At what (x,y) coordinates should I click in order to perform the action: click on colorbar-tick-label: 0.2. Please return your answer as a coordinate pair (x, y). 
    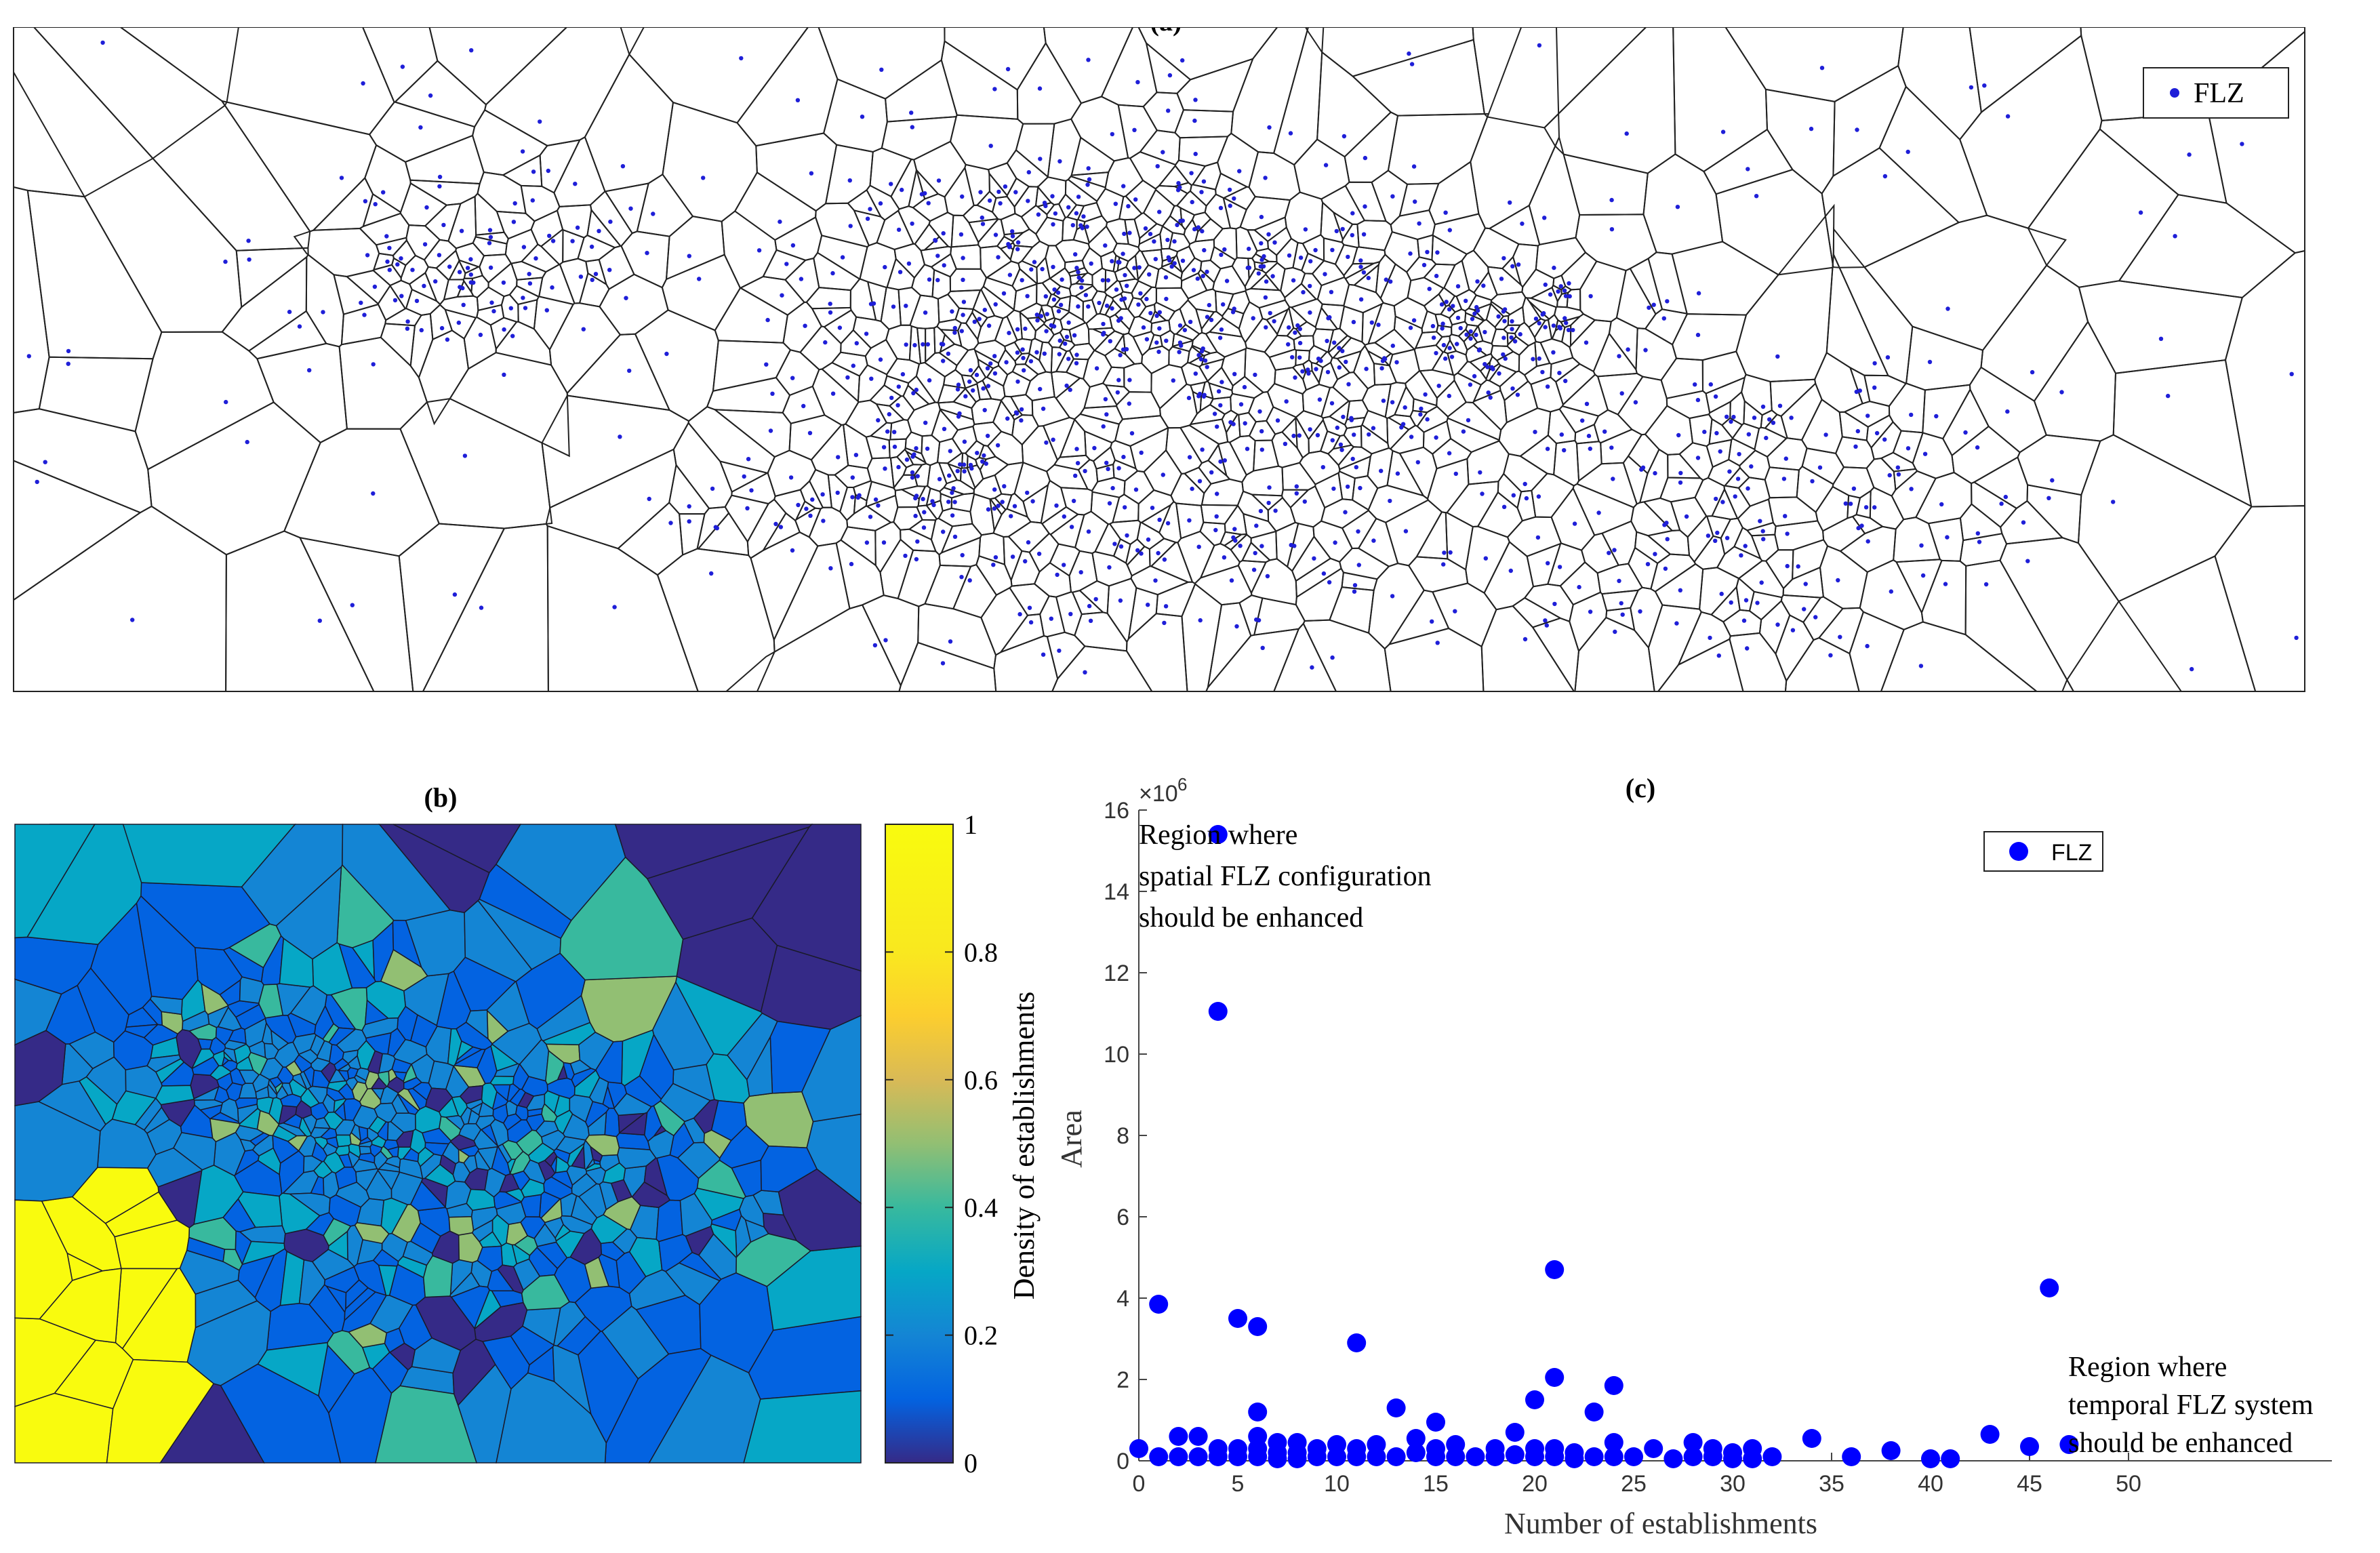
    Looking at the image, I should click on (981, 1335).